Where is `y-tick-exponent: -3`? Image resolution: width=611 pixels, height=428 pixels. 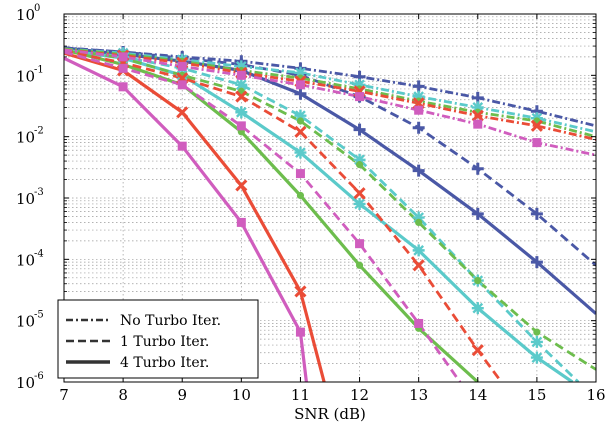 y-tick-exponent: -3 is located at coordinates (39, 192).